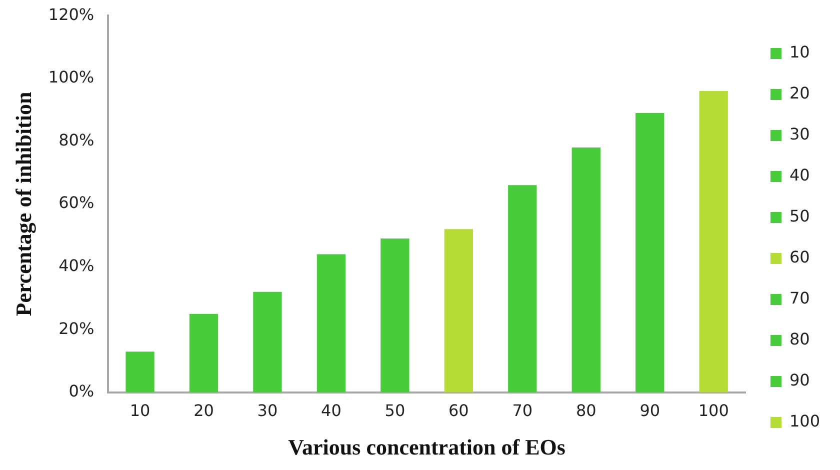 This screenshot has width=840, height=470. Describe the element at coordinates (713, 410) in the screenshot. I see `x-tick-label: 100` at that location.